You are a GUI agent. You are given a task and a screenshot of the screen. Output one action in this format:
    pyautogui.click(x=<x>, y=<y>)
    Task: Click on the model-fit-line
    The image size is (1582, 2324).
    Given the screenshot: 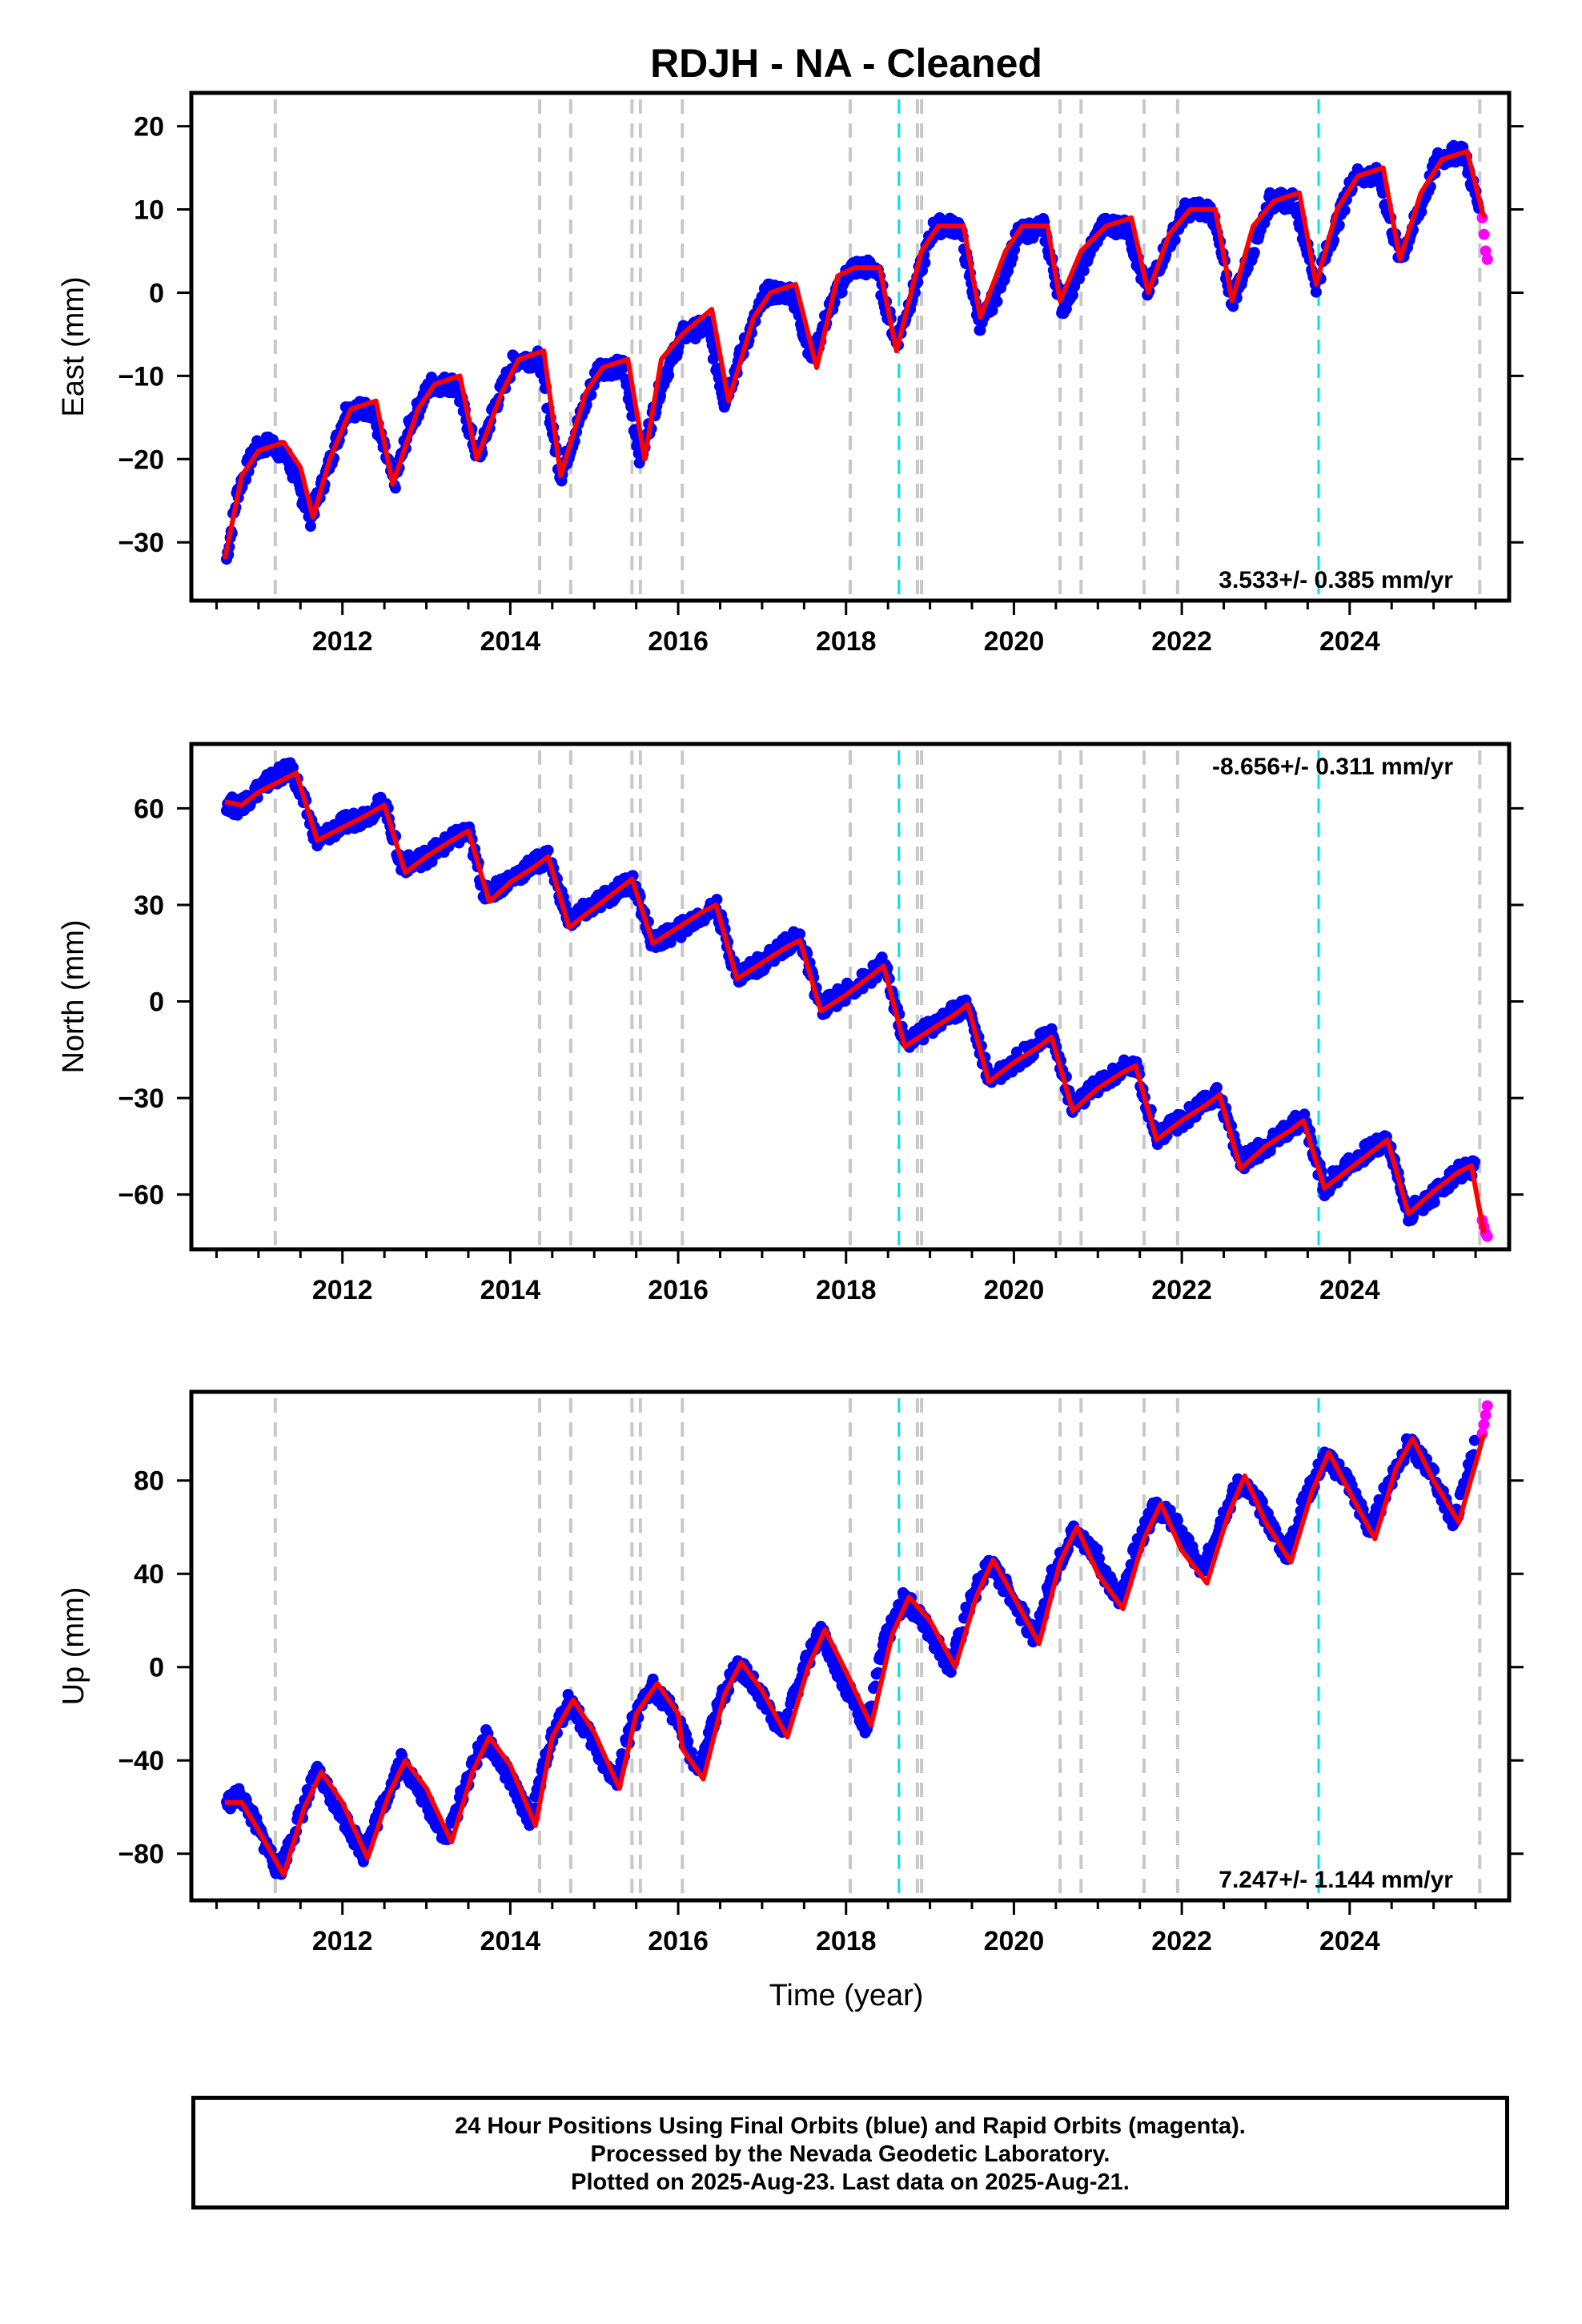 What is the action you would take?
    pyautogui.click(x=854, y=354)
    